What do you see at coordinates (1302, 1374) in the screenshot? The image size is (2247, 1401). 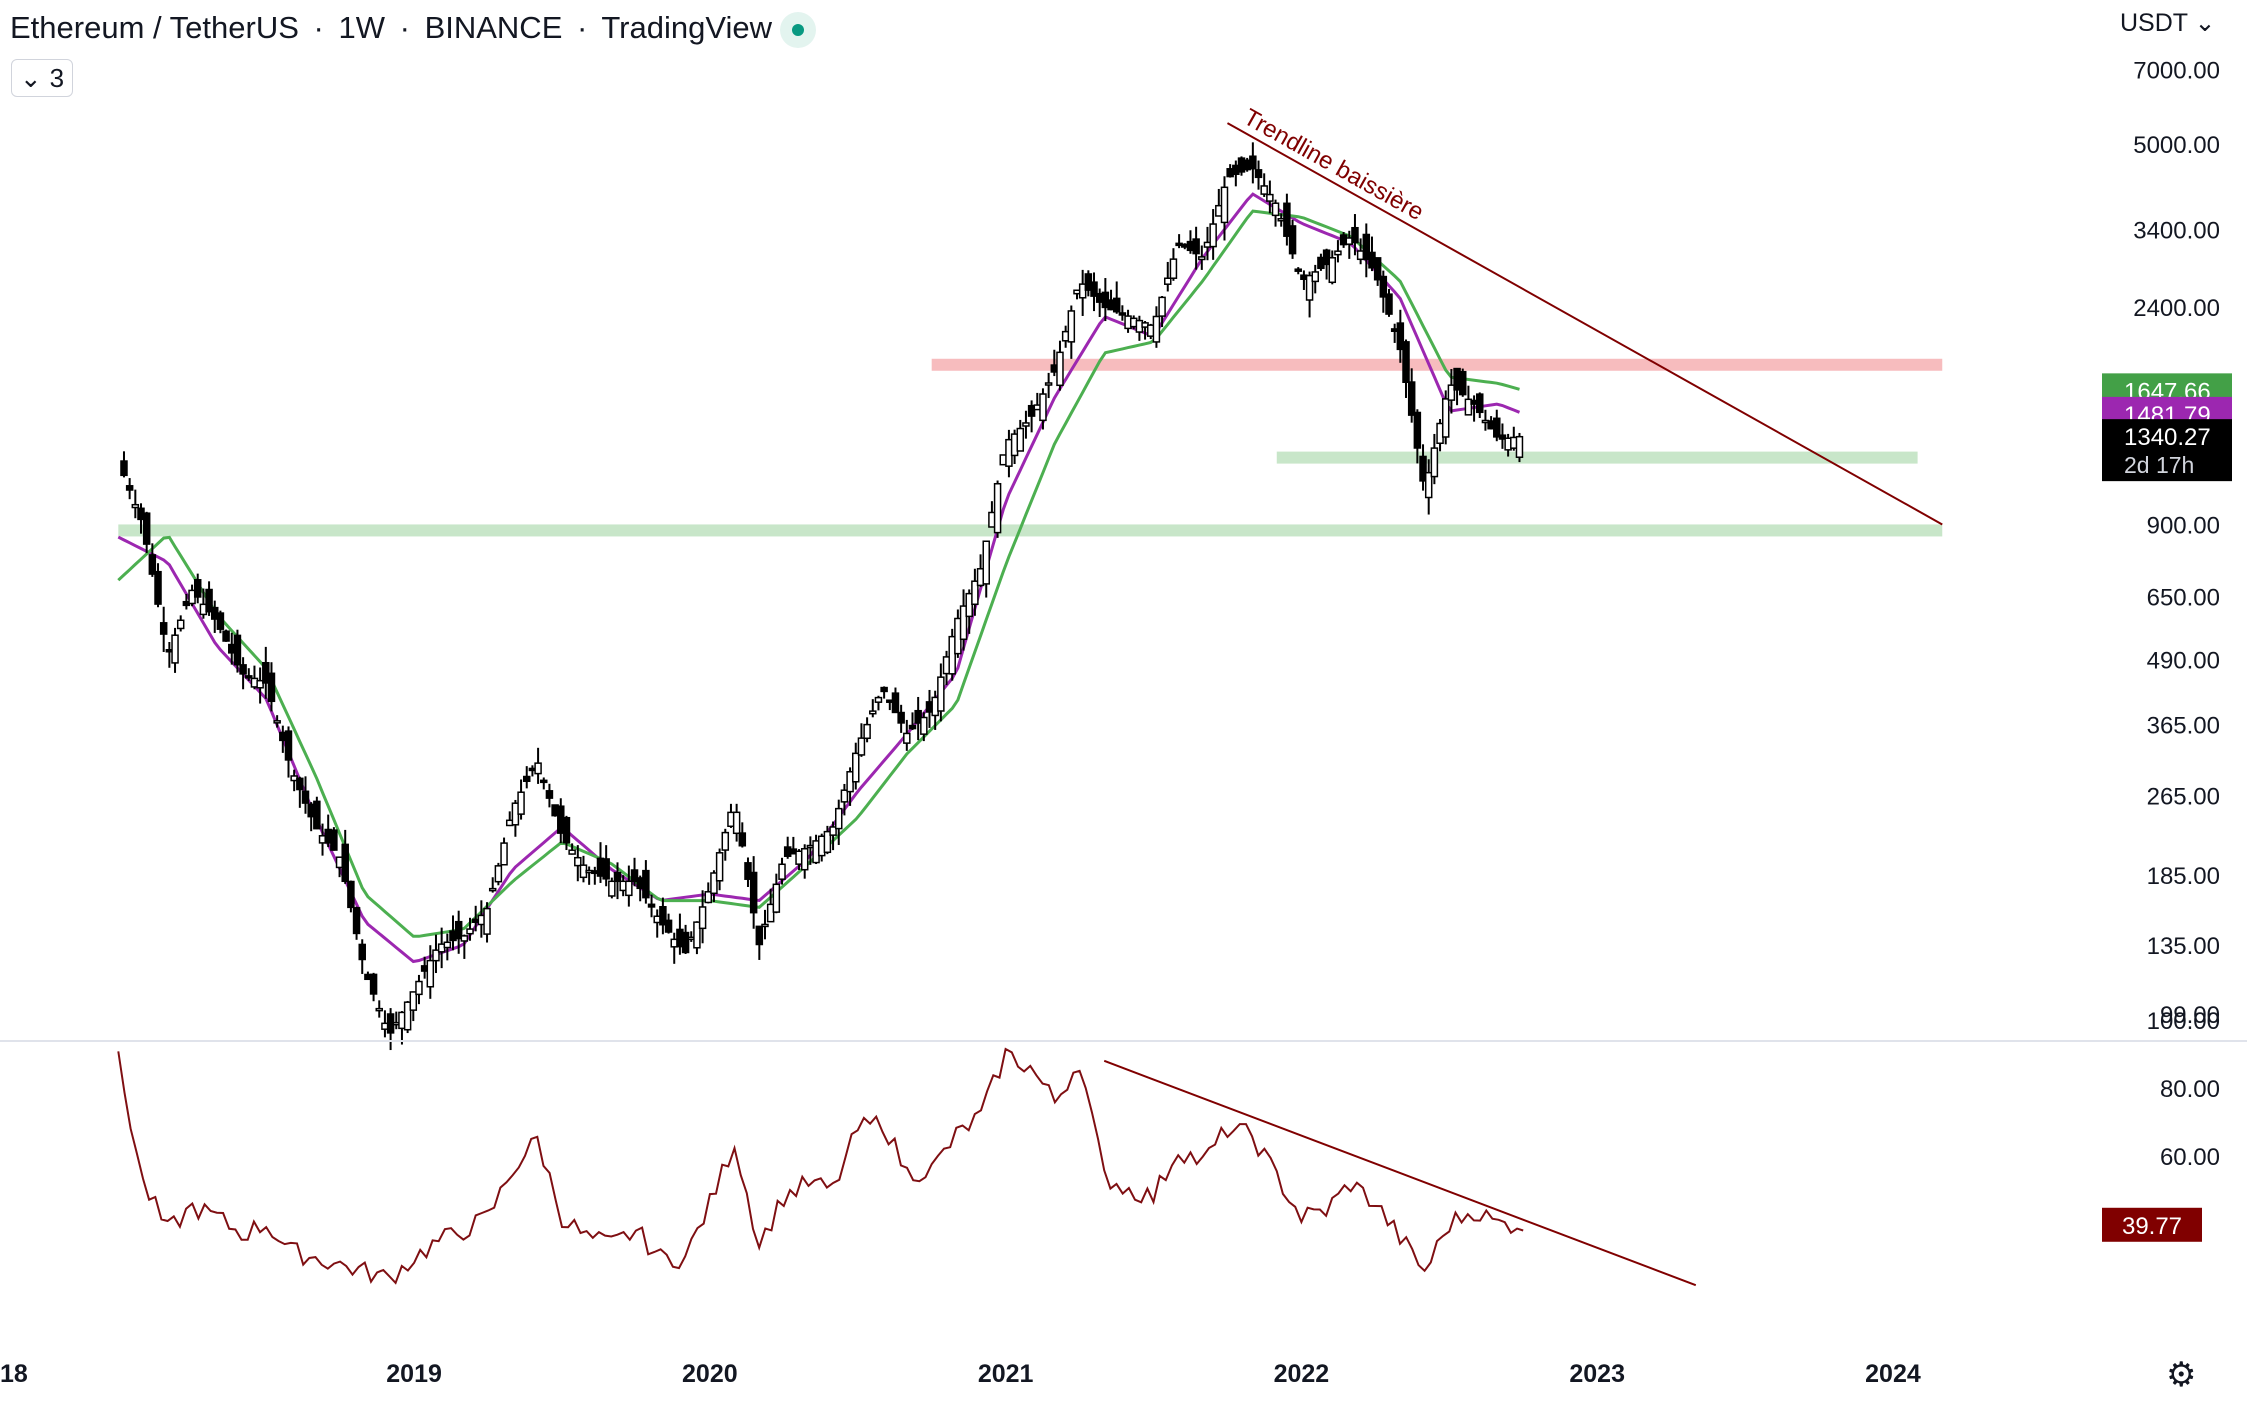 I see `time-tick-label: 2022` at bounding box center [1302, 1374].